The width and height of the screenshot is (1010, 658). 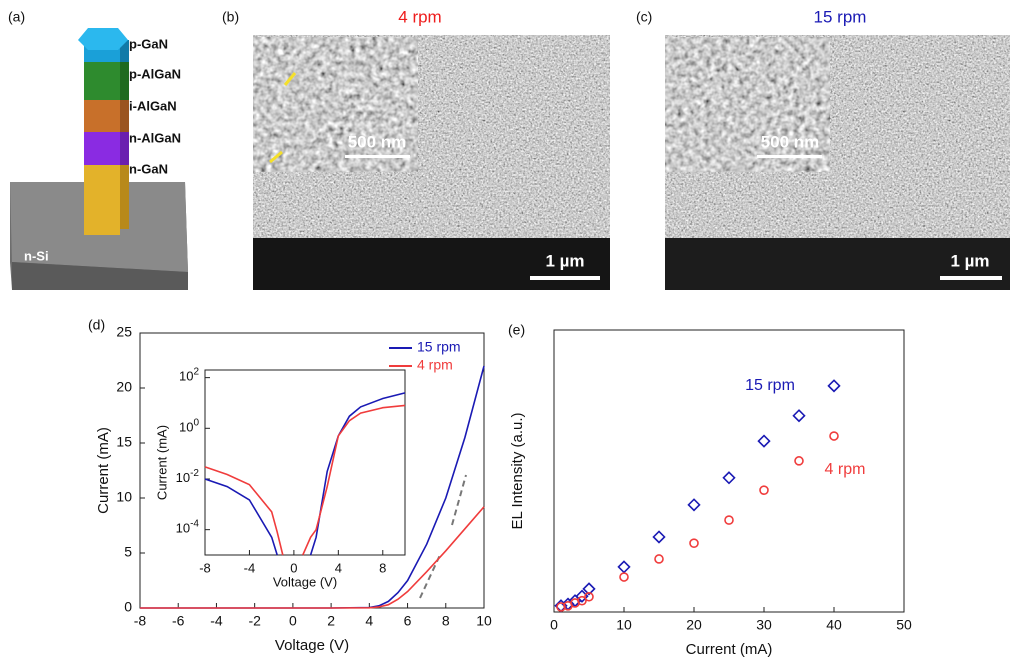 I want to click on y-tick-label: 10⁻⁴, so click(x=188, y=527).